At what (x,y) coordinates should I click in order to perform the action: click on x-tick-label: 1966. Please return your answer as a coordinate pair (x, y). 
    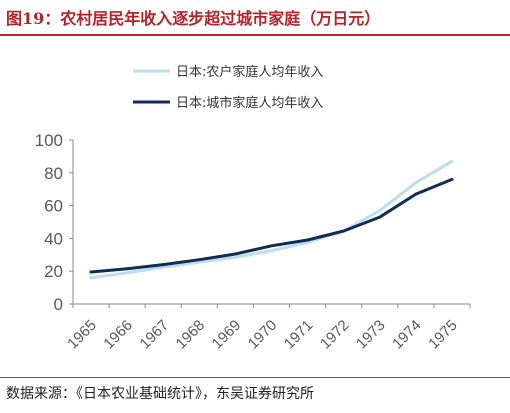
    Looking at the image, I should click on (118, 335).